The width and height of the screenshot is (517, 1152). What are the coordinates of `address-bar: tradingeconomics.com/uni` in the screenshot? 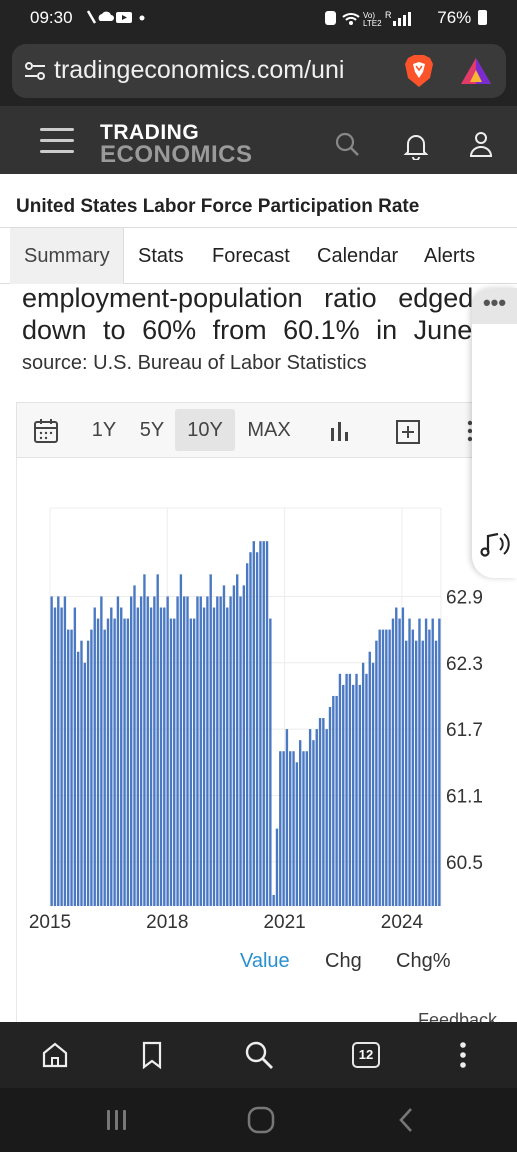 It's located at (259, 71).